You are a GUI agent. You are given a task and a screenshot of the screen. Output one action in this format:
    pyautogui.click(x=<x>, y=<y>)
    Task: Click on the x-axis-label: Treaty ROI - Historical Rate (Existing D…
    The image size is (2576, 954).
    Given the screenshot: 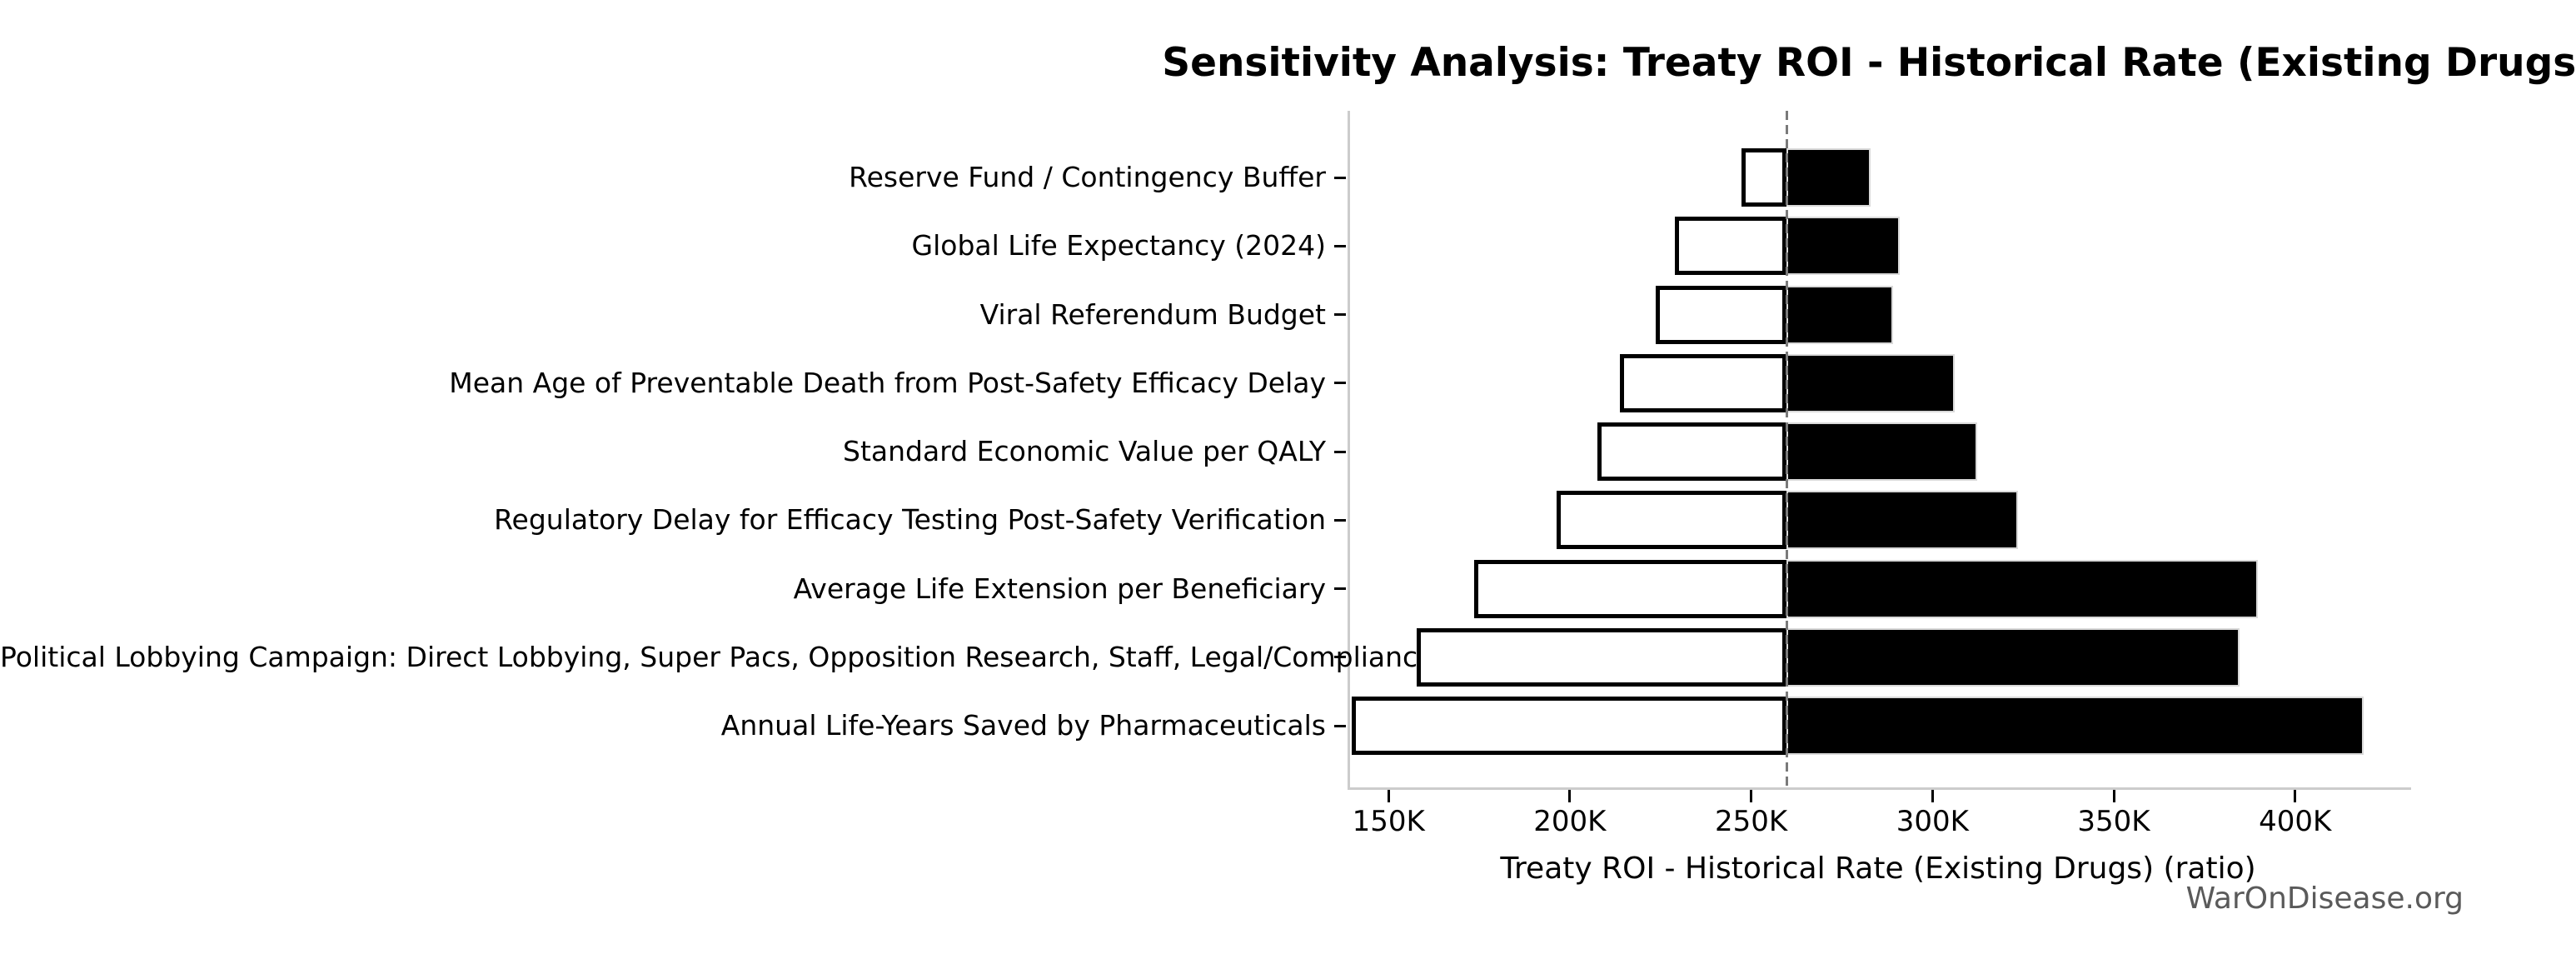 What is the action you would take?
    pyautogui.click(x=1878, y=869)
    